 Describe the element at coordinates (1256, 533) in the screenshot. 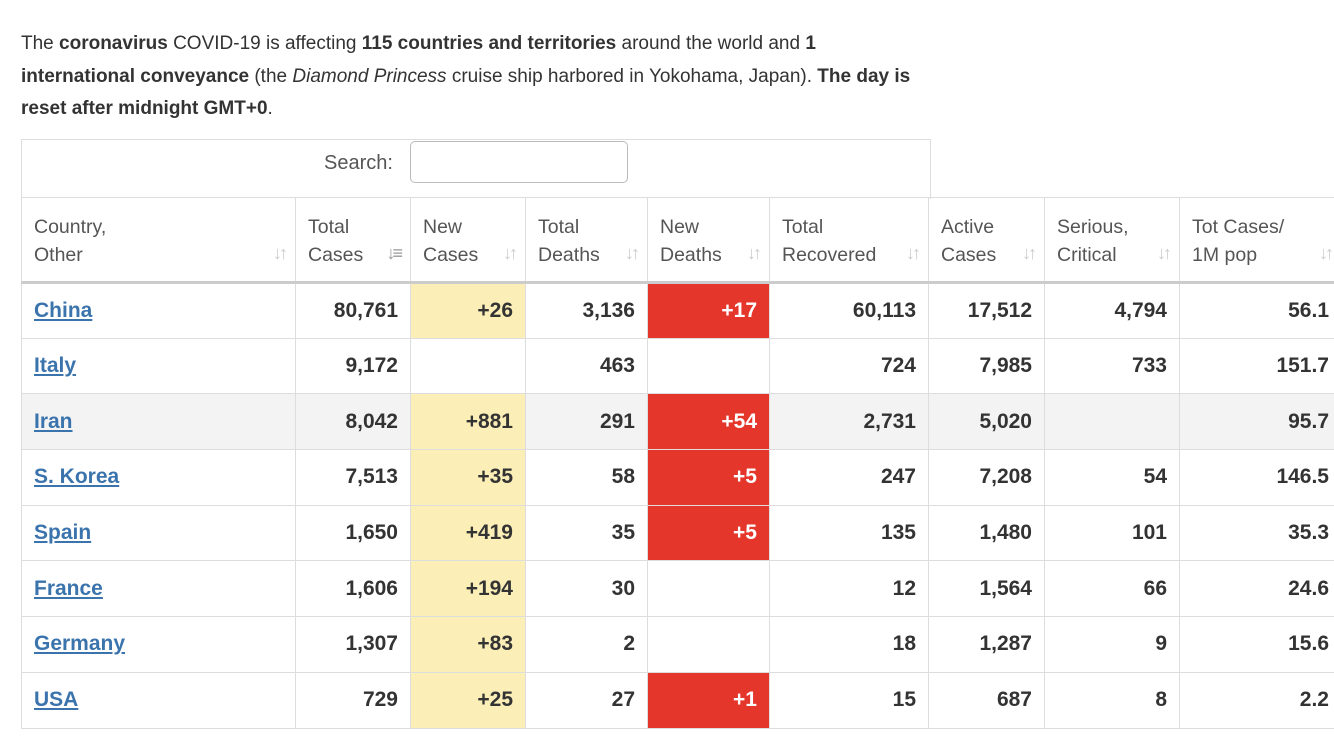

I see `per-million-cell: 35.3` at that location.